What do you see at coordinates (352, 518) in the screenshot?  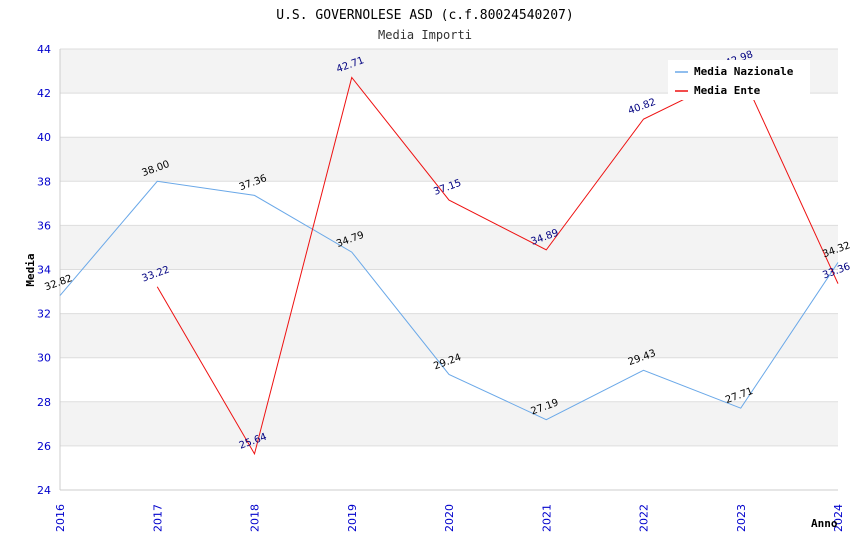 I see `x-tick-label: 2019` at bounding box center [352, 518].